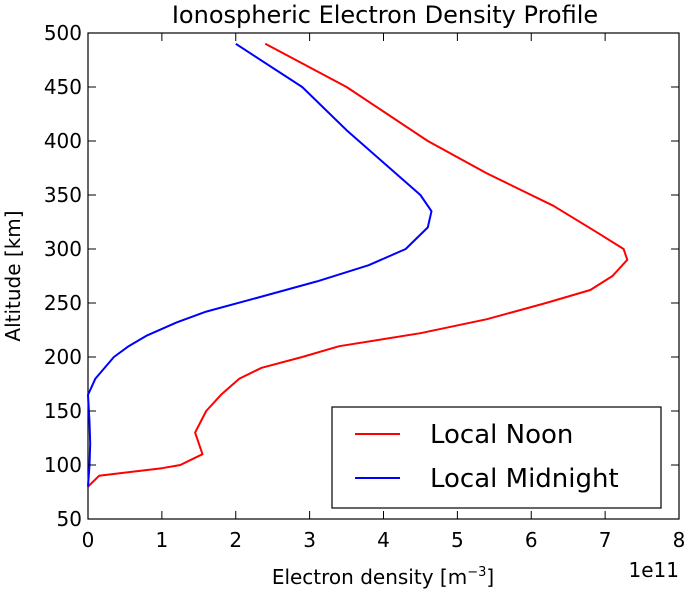 The image size is (686, 593). Describe the element at coordinates (63, 141) in the screenshot. I see `y-tick-label: 400` at that location.